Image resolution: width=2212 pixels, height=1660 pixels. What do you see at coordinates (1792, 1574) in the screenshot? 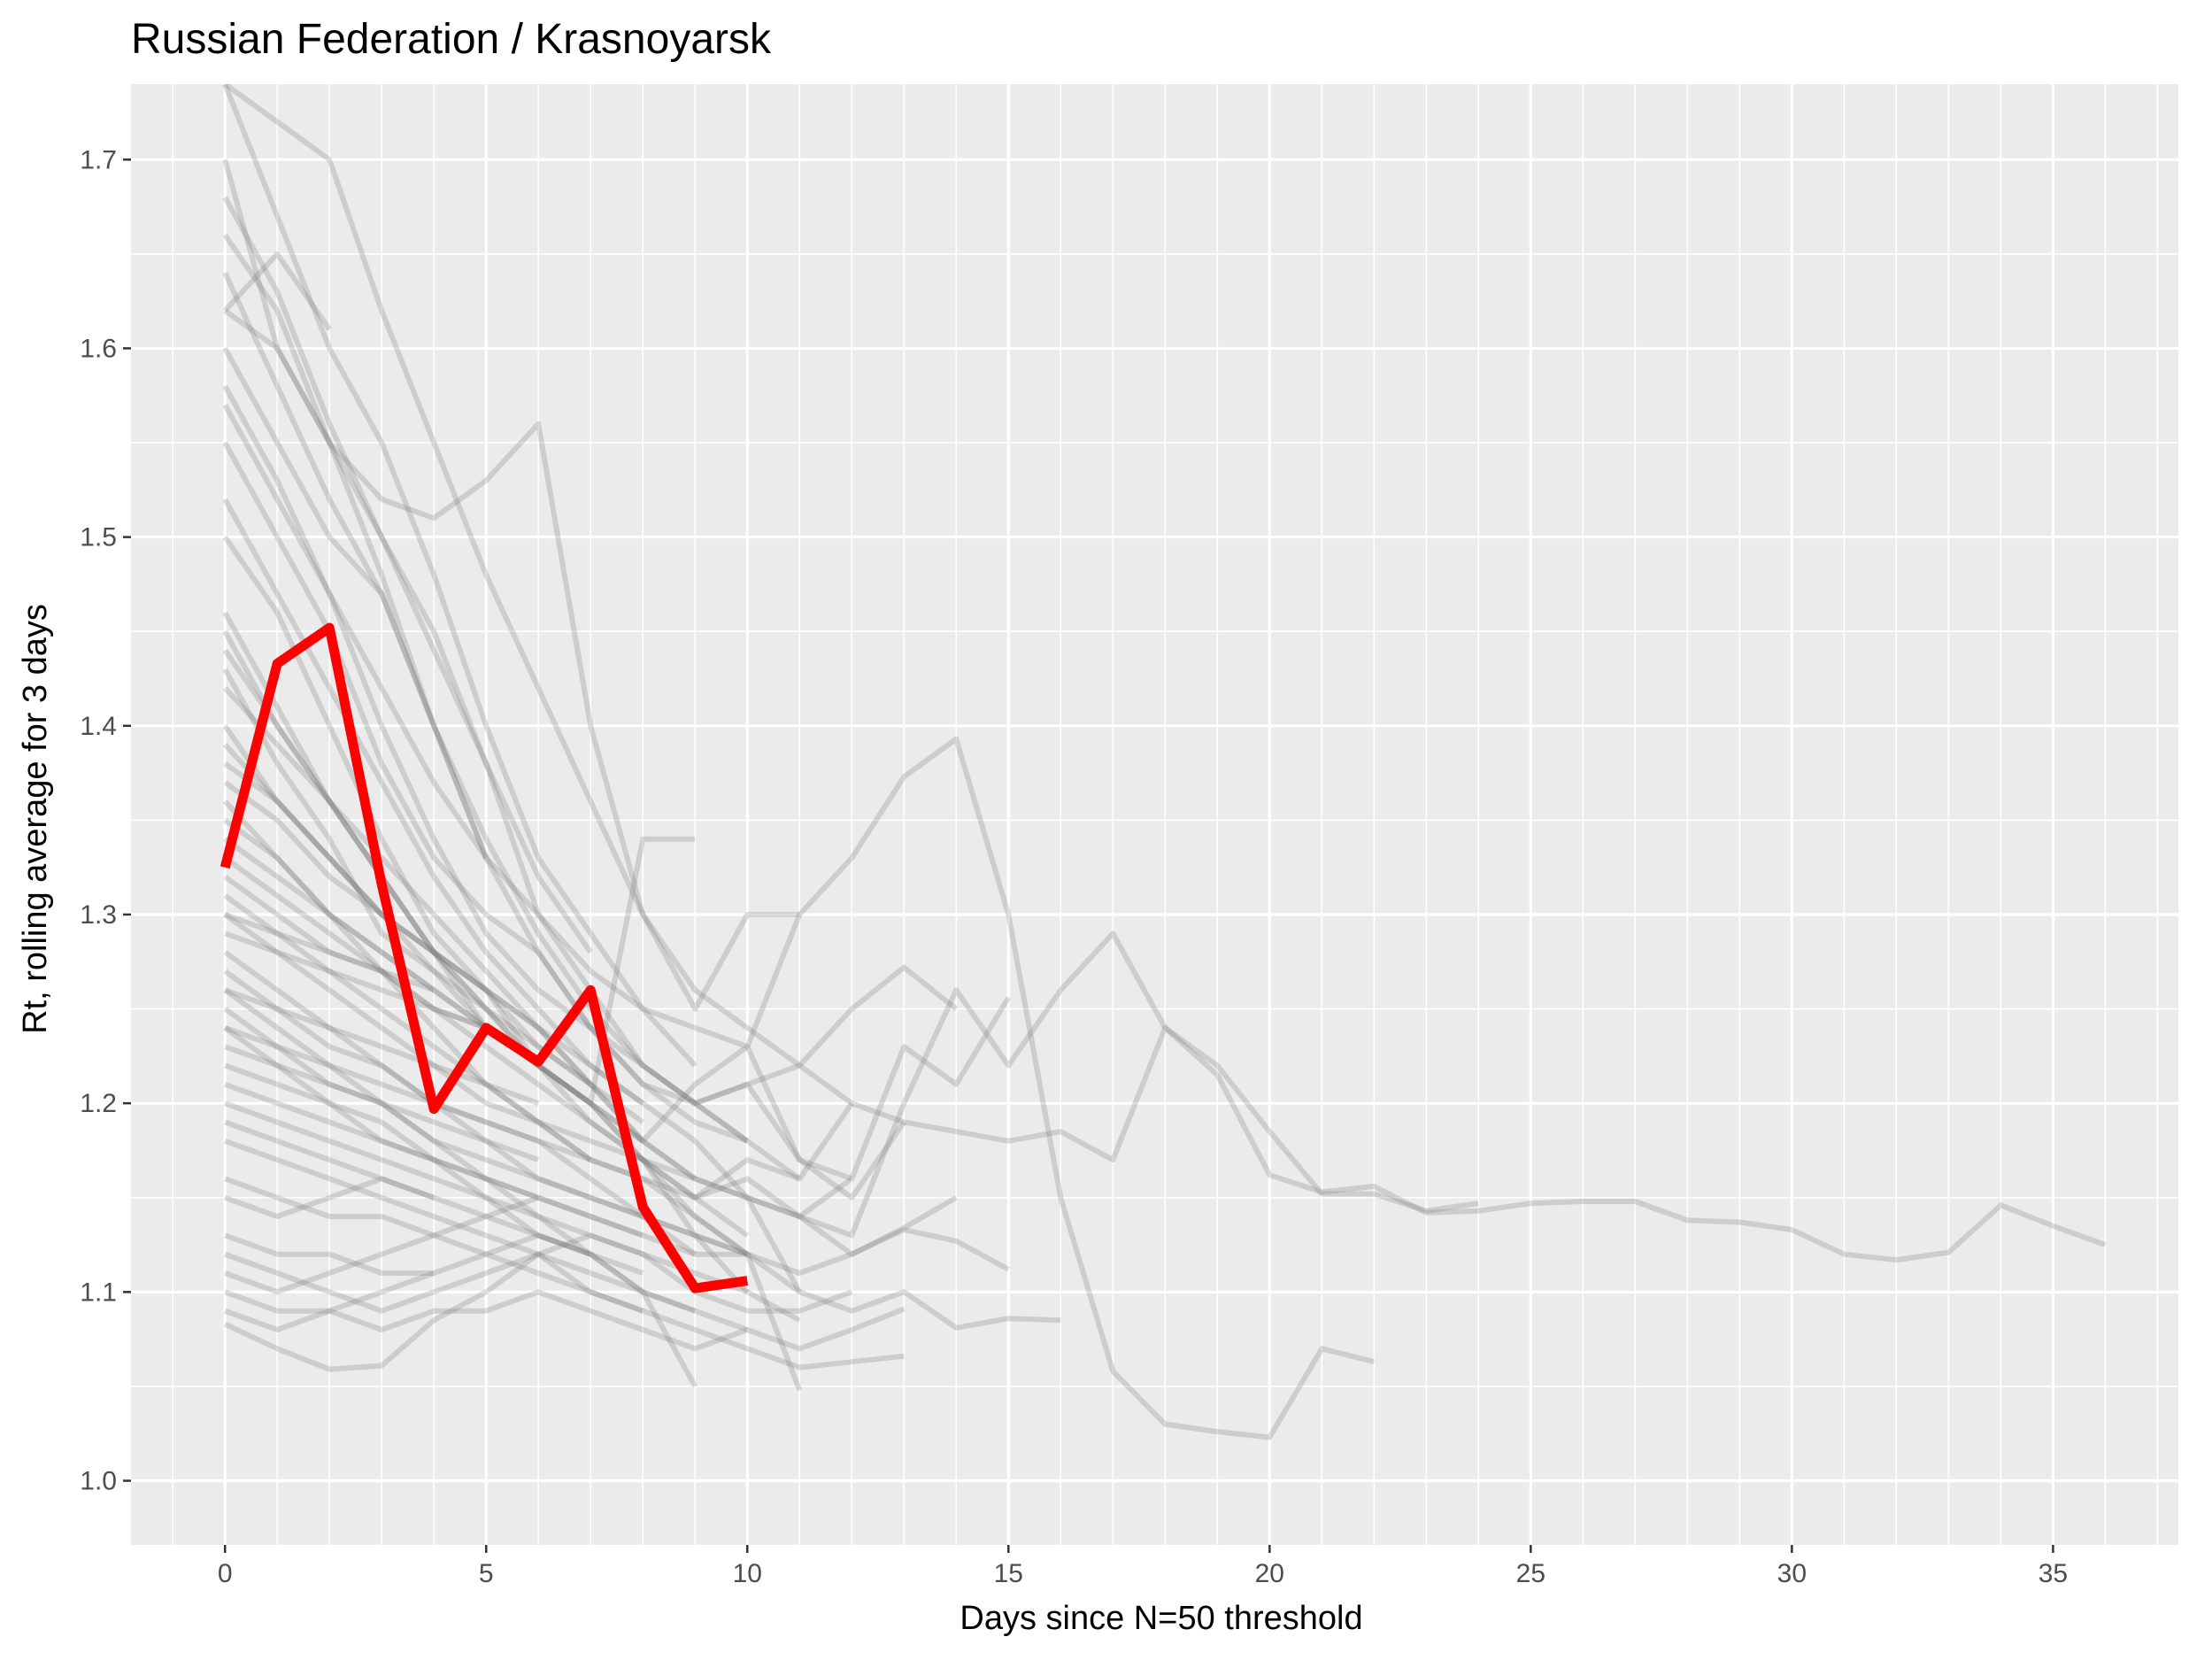
I see `x-tick-label: 30` at bounding box center [1792, 1574].